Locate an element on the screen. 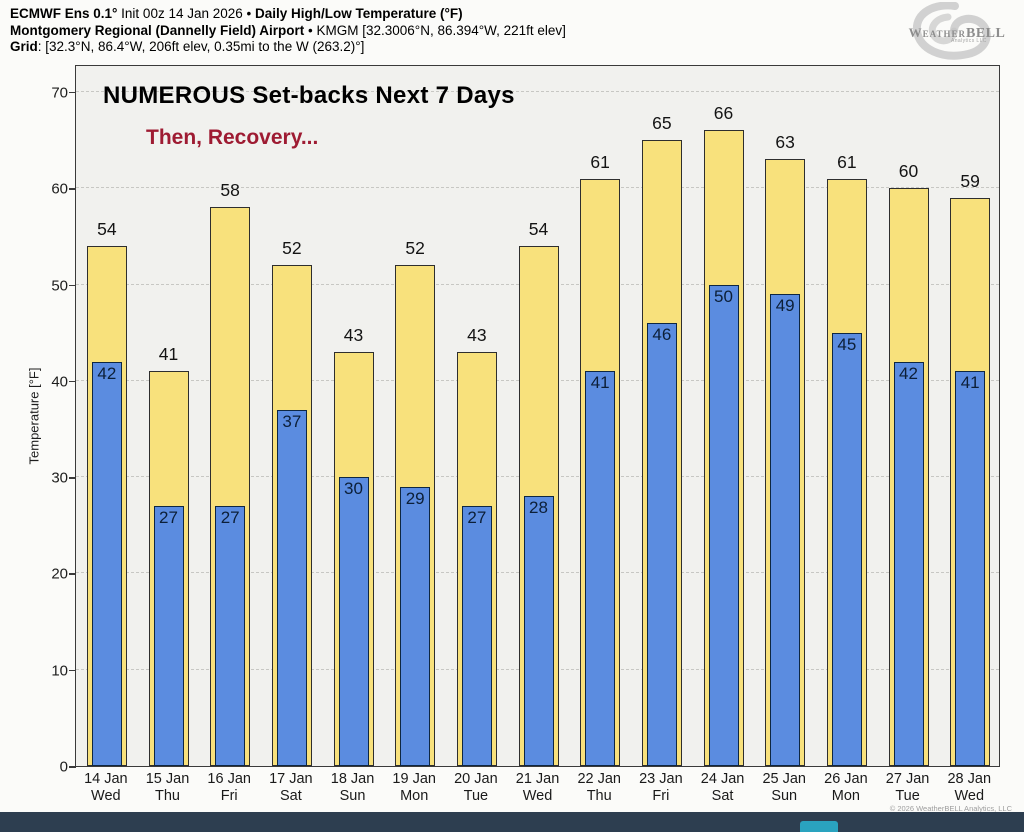 The width and height of the screenshot is (1024, 832). x-axis-date: 26 Jan is located at coordinates (846, 779).